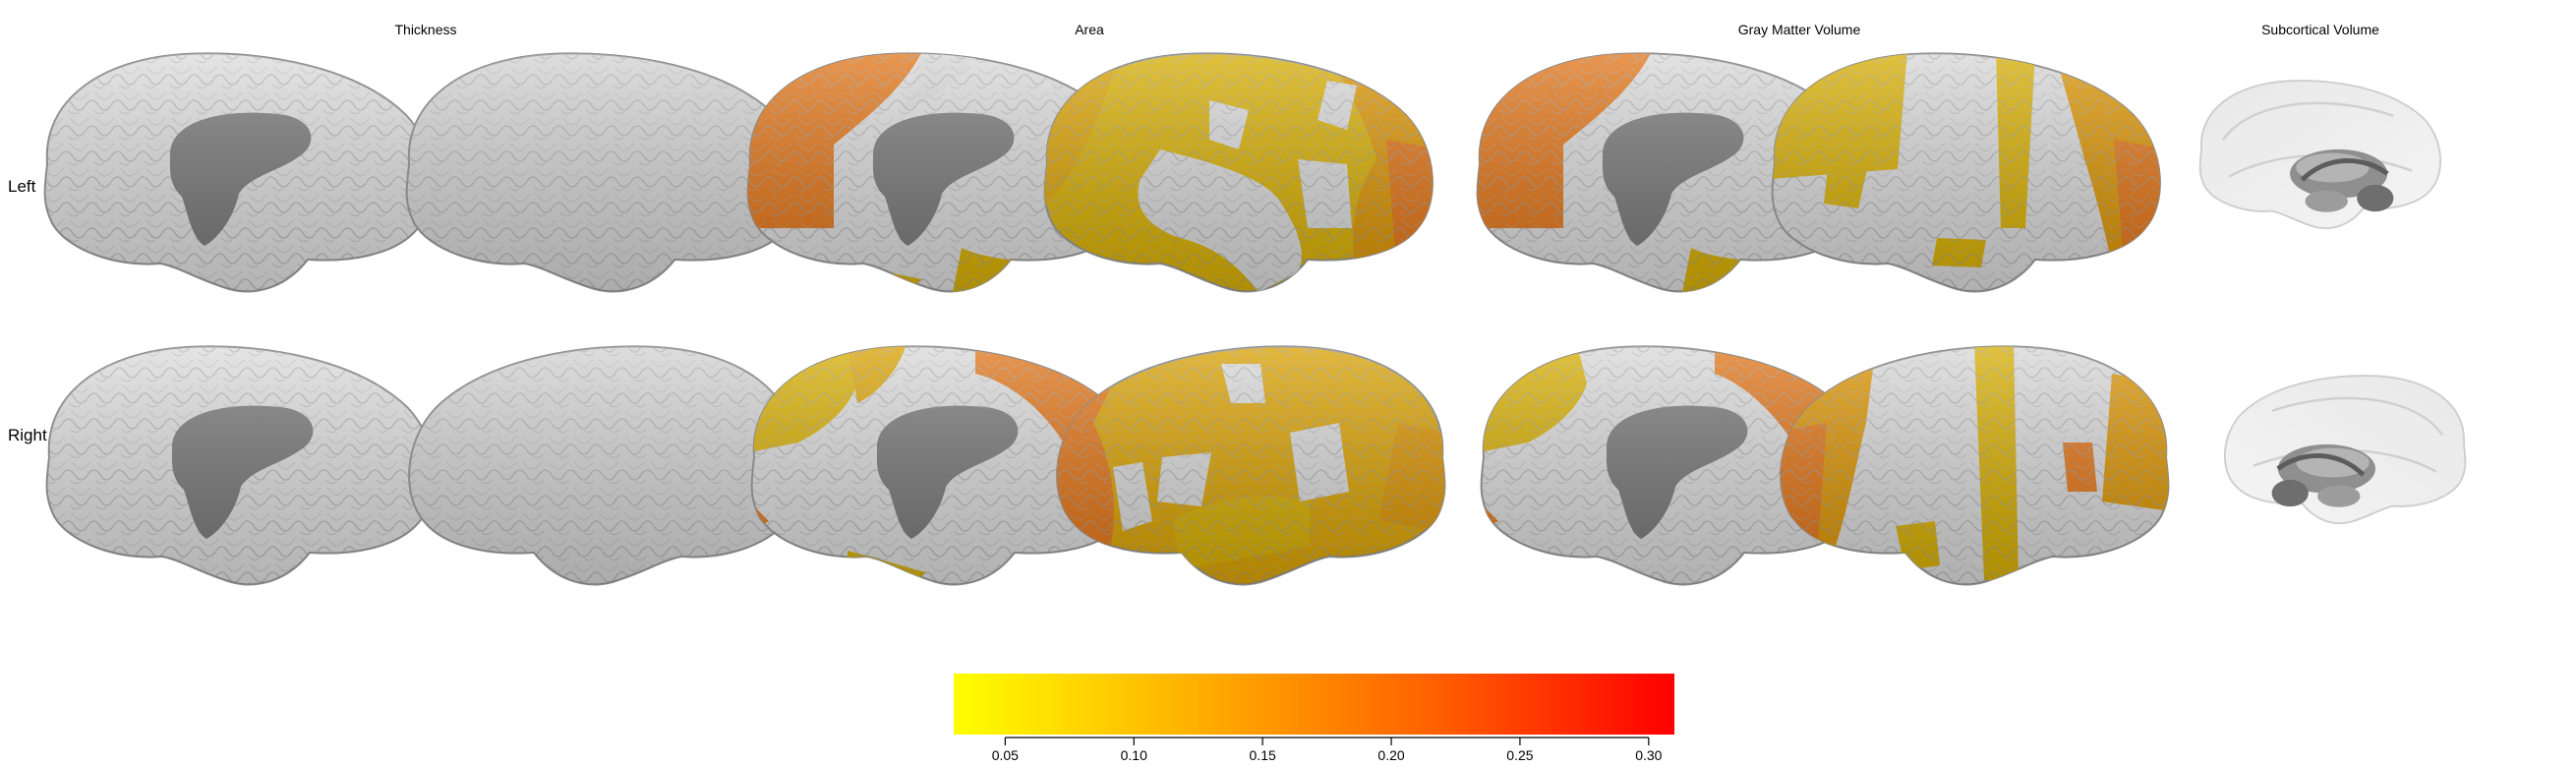 This screenshot has width=2576, height=768. Describe the element at coordinates (22, 186) in the screenshot. I see `row-label-left: Left` at that location.